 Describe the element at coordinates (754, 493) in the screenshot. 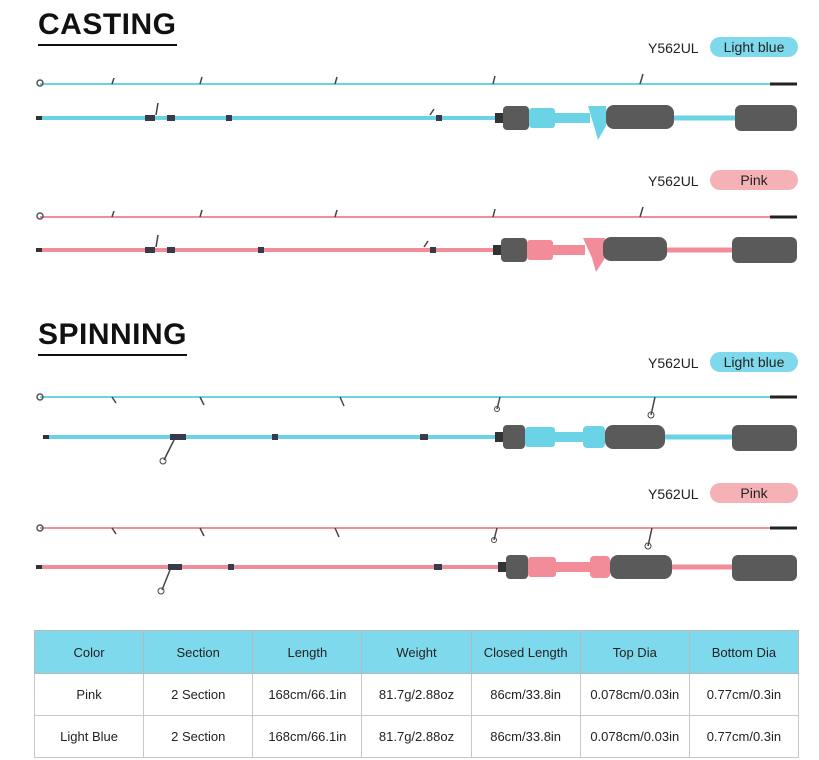

I see `spinning-pink-color-badge: Pink` at that location.